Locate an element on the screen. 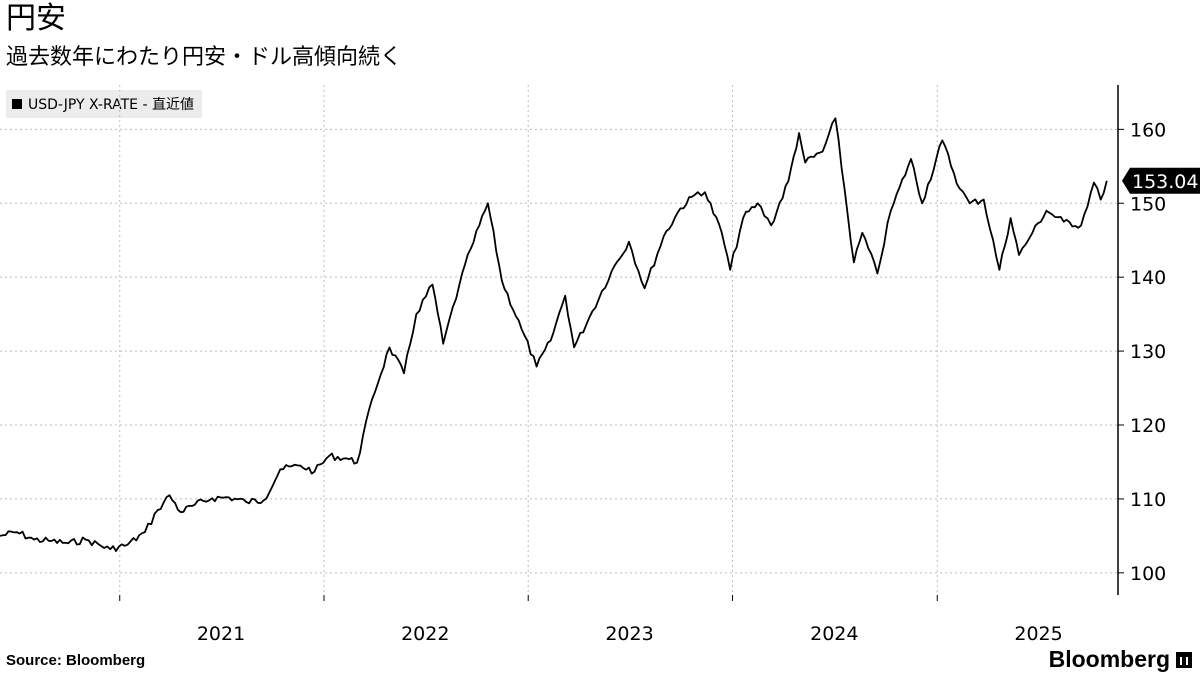 The image size is (1200, 675). chart-title: 円安 is located at coordinates (36, 18).